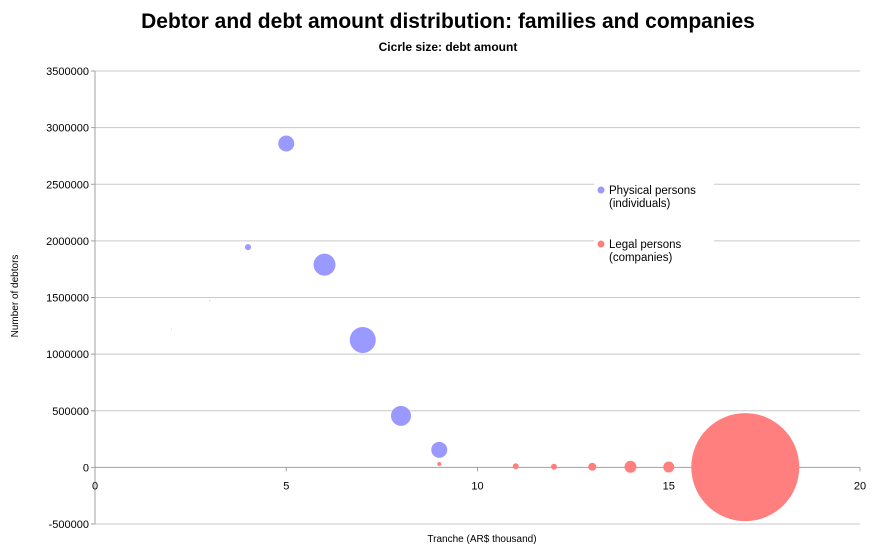 The width and height of the screenshot is (875, 552). What do you see at coordinates (669, 486) in the screenshot?
I see `x-tick-label: 15` at bounding box center [669, 486].